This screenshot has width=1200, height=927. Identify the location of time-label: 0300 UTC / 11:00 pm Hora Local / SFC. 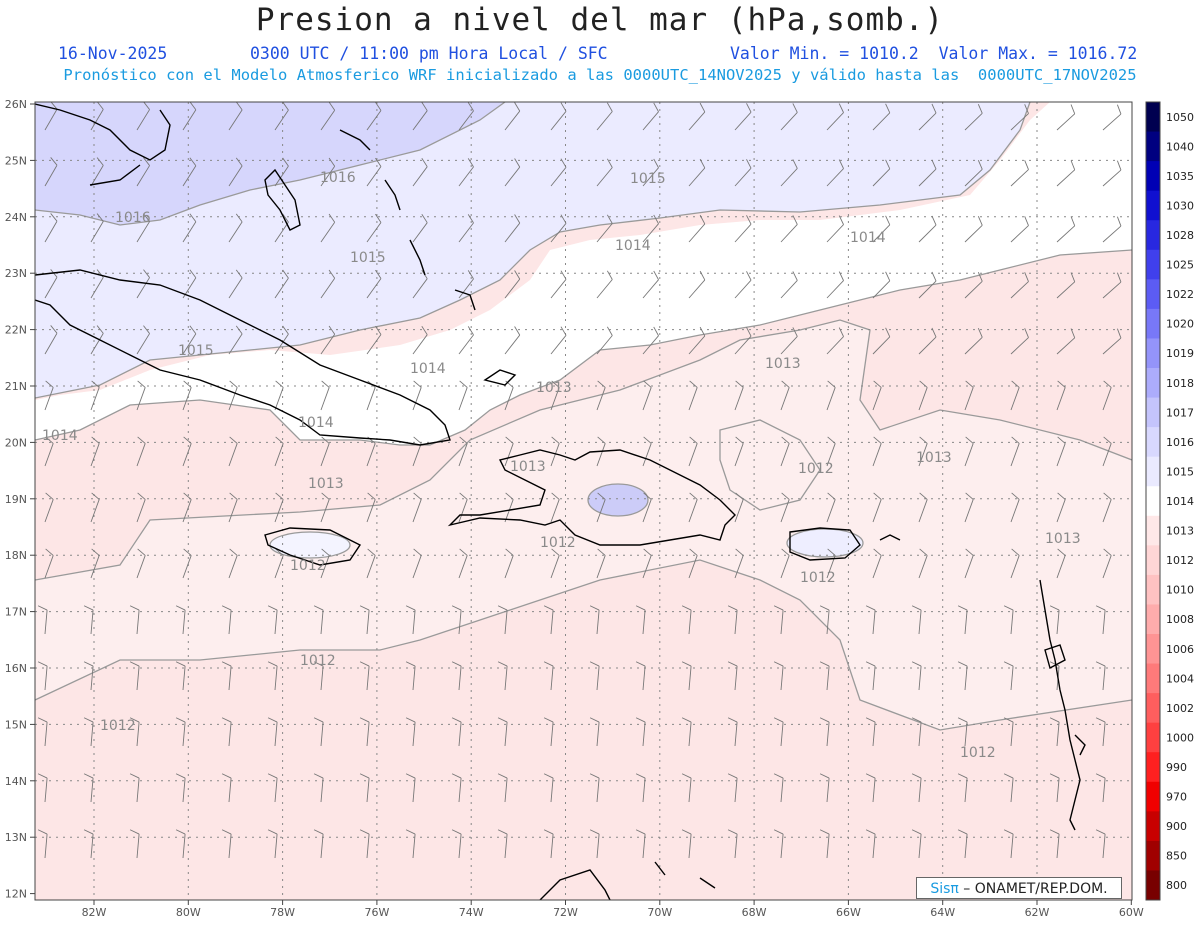
(429, 53).